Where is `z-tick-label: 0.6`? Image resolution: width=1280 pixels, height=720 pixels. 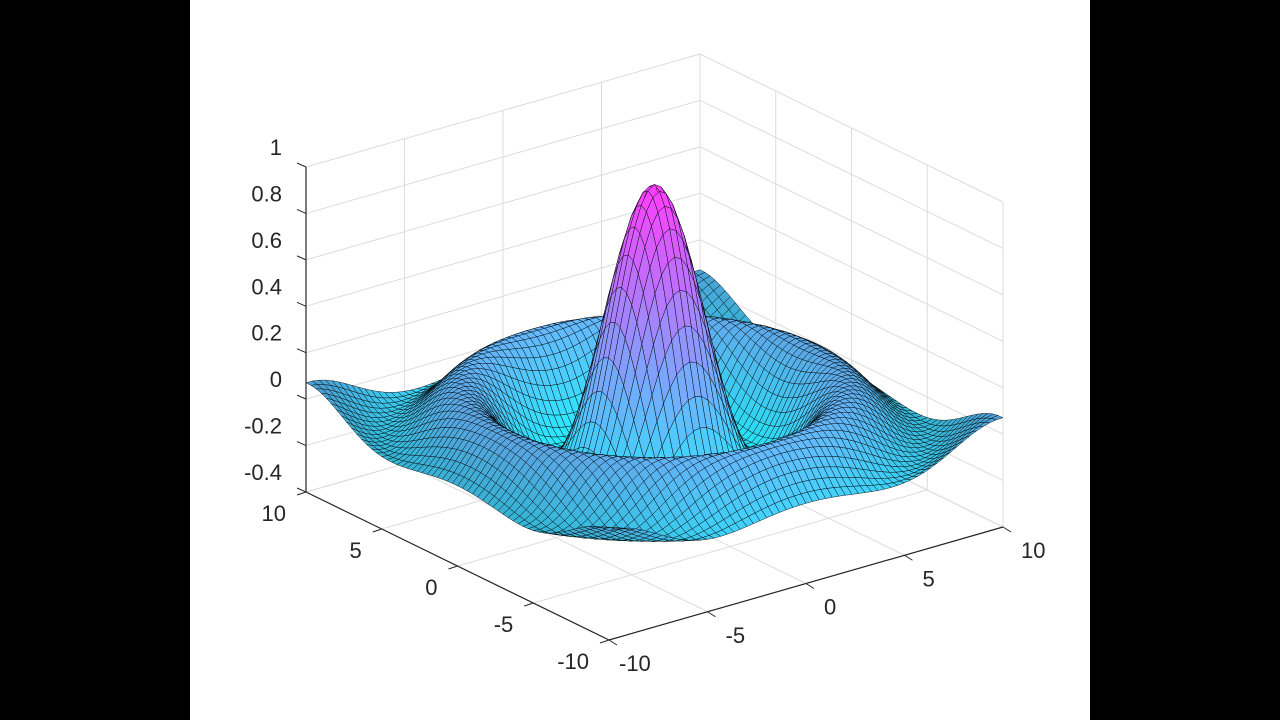 z-tick-label: 0.6 is located at coordinates (266, 240).